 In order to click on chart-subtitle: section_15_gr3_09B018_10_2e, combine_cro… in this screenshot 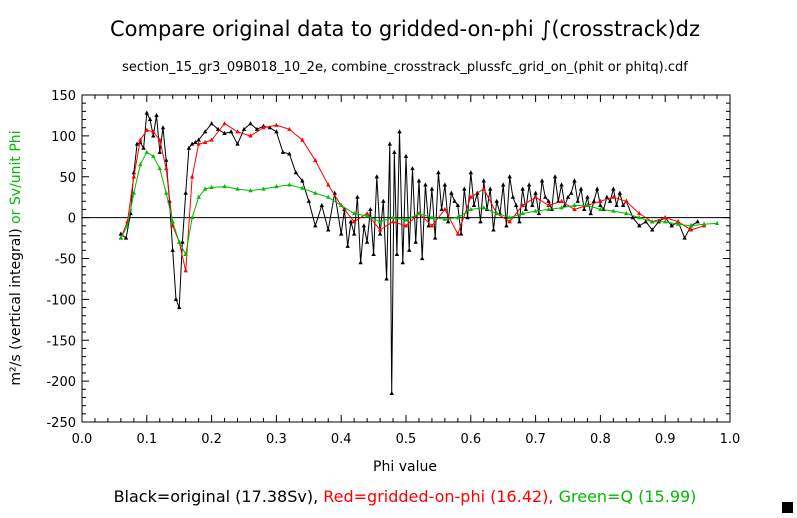, I will do `click(405, 67)`.